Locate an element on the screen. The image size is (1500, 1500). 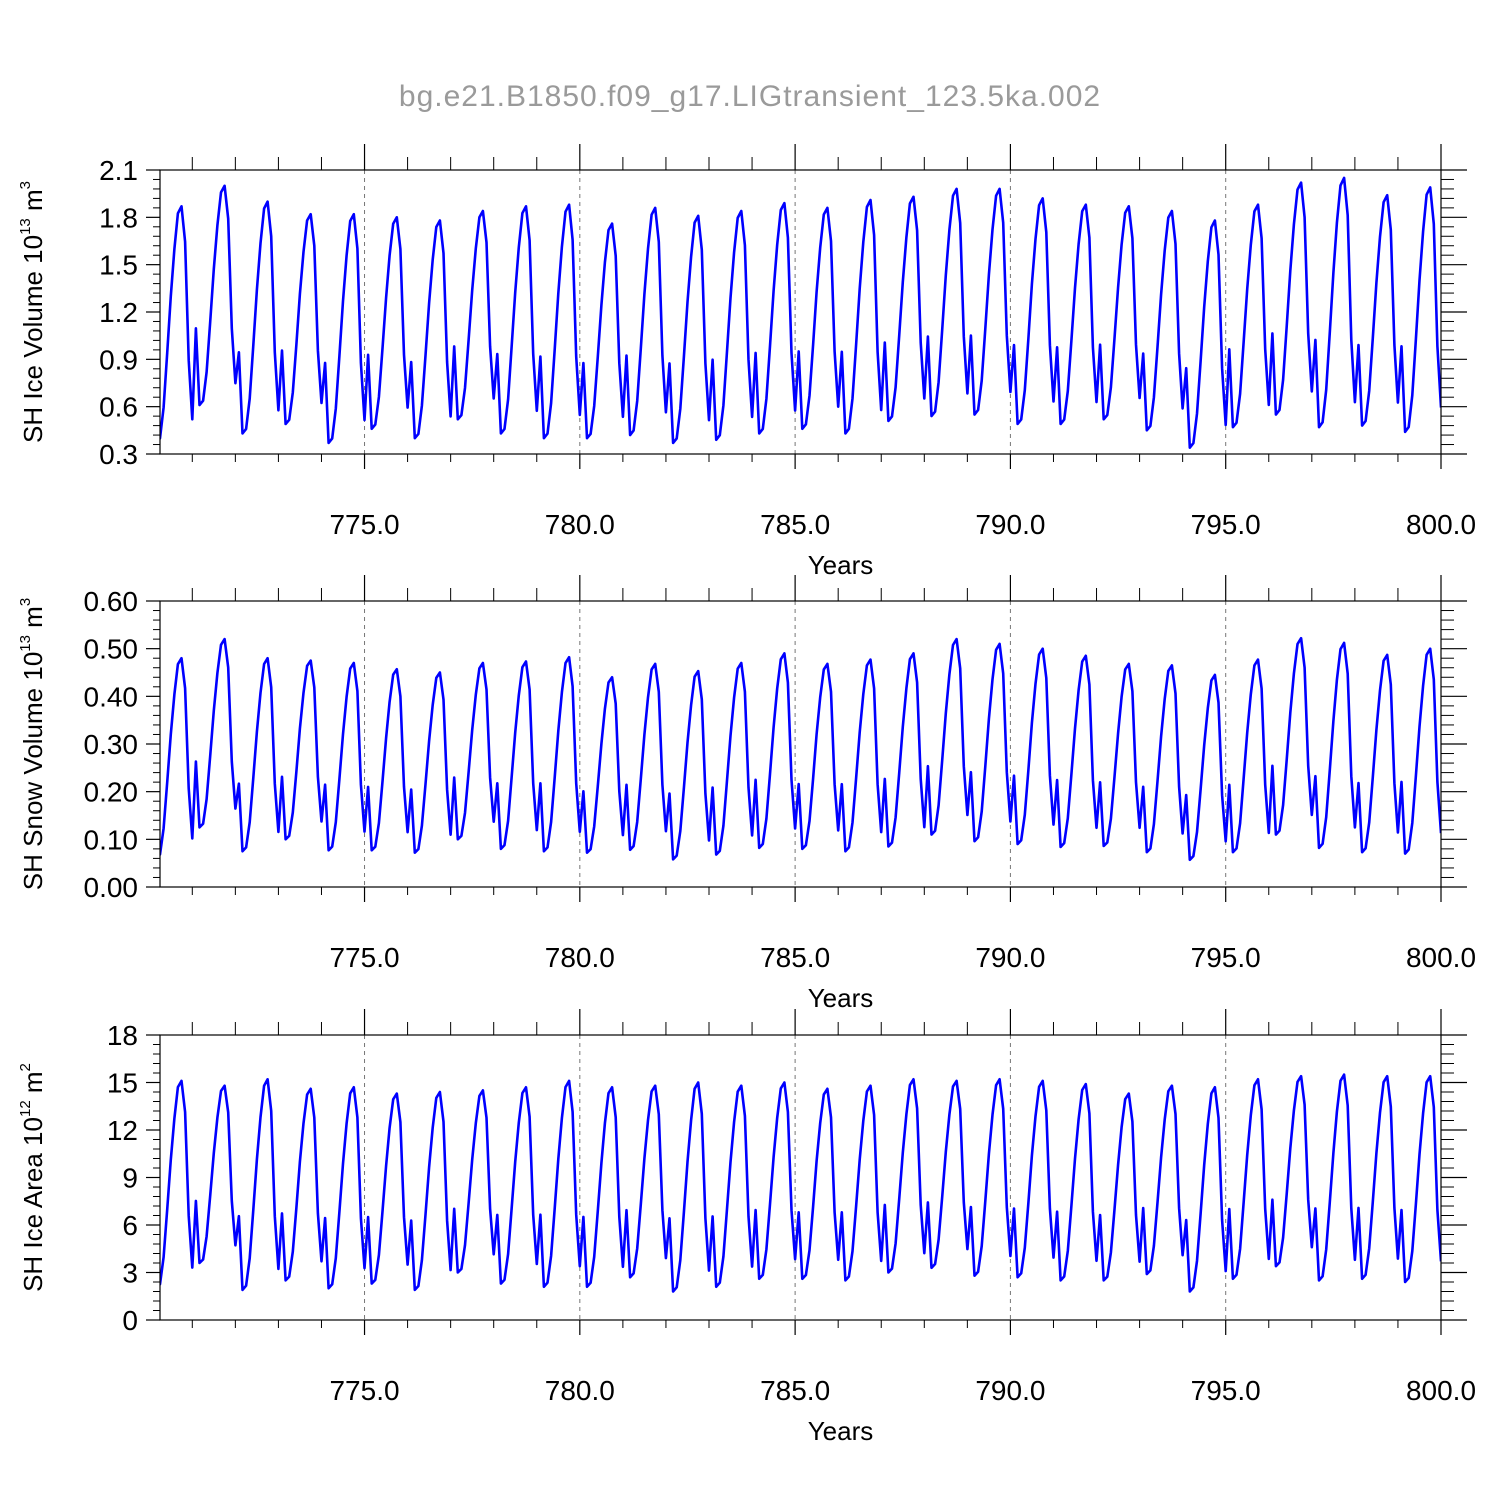
y-tick-label: 0 is located at coordinates (130, 1320).